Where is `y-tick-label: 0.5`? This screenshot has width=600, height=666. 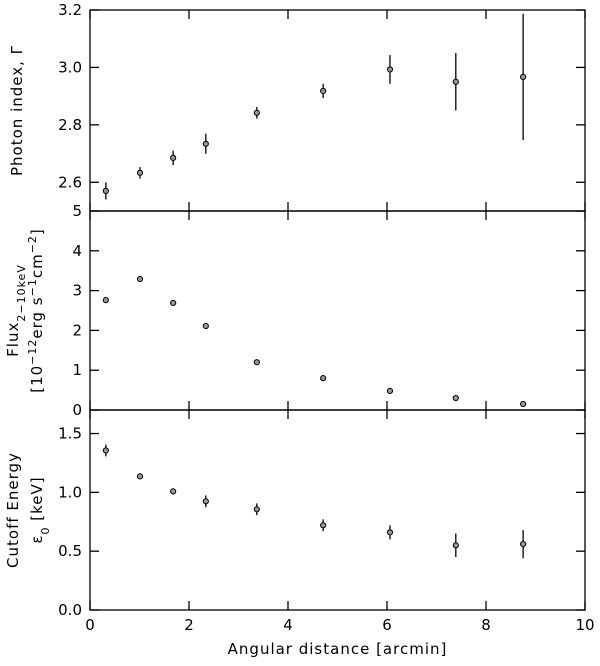
y-tick-label: 0.5 is located at coordinates (70, 551).